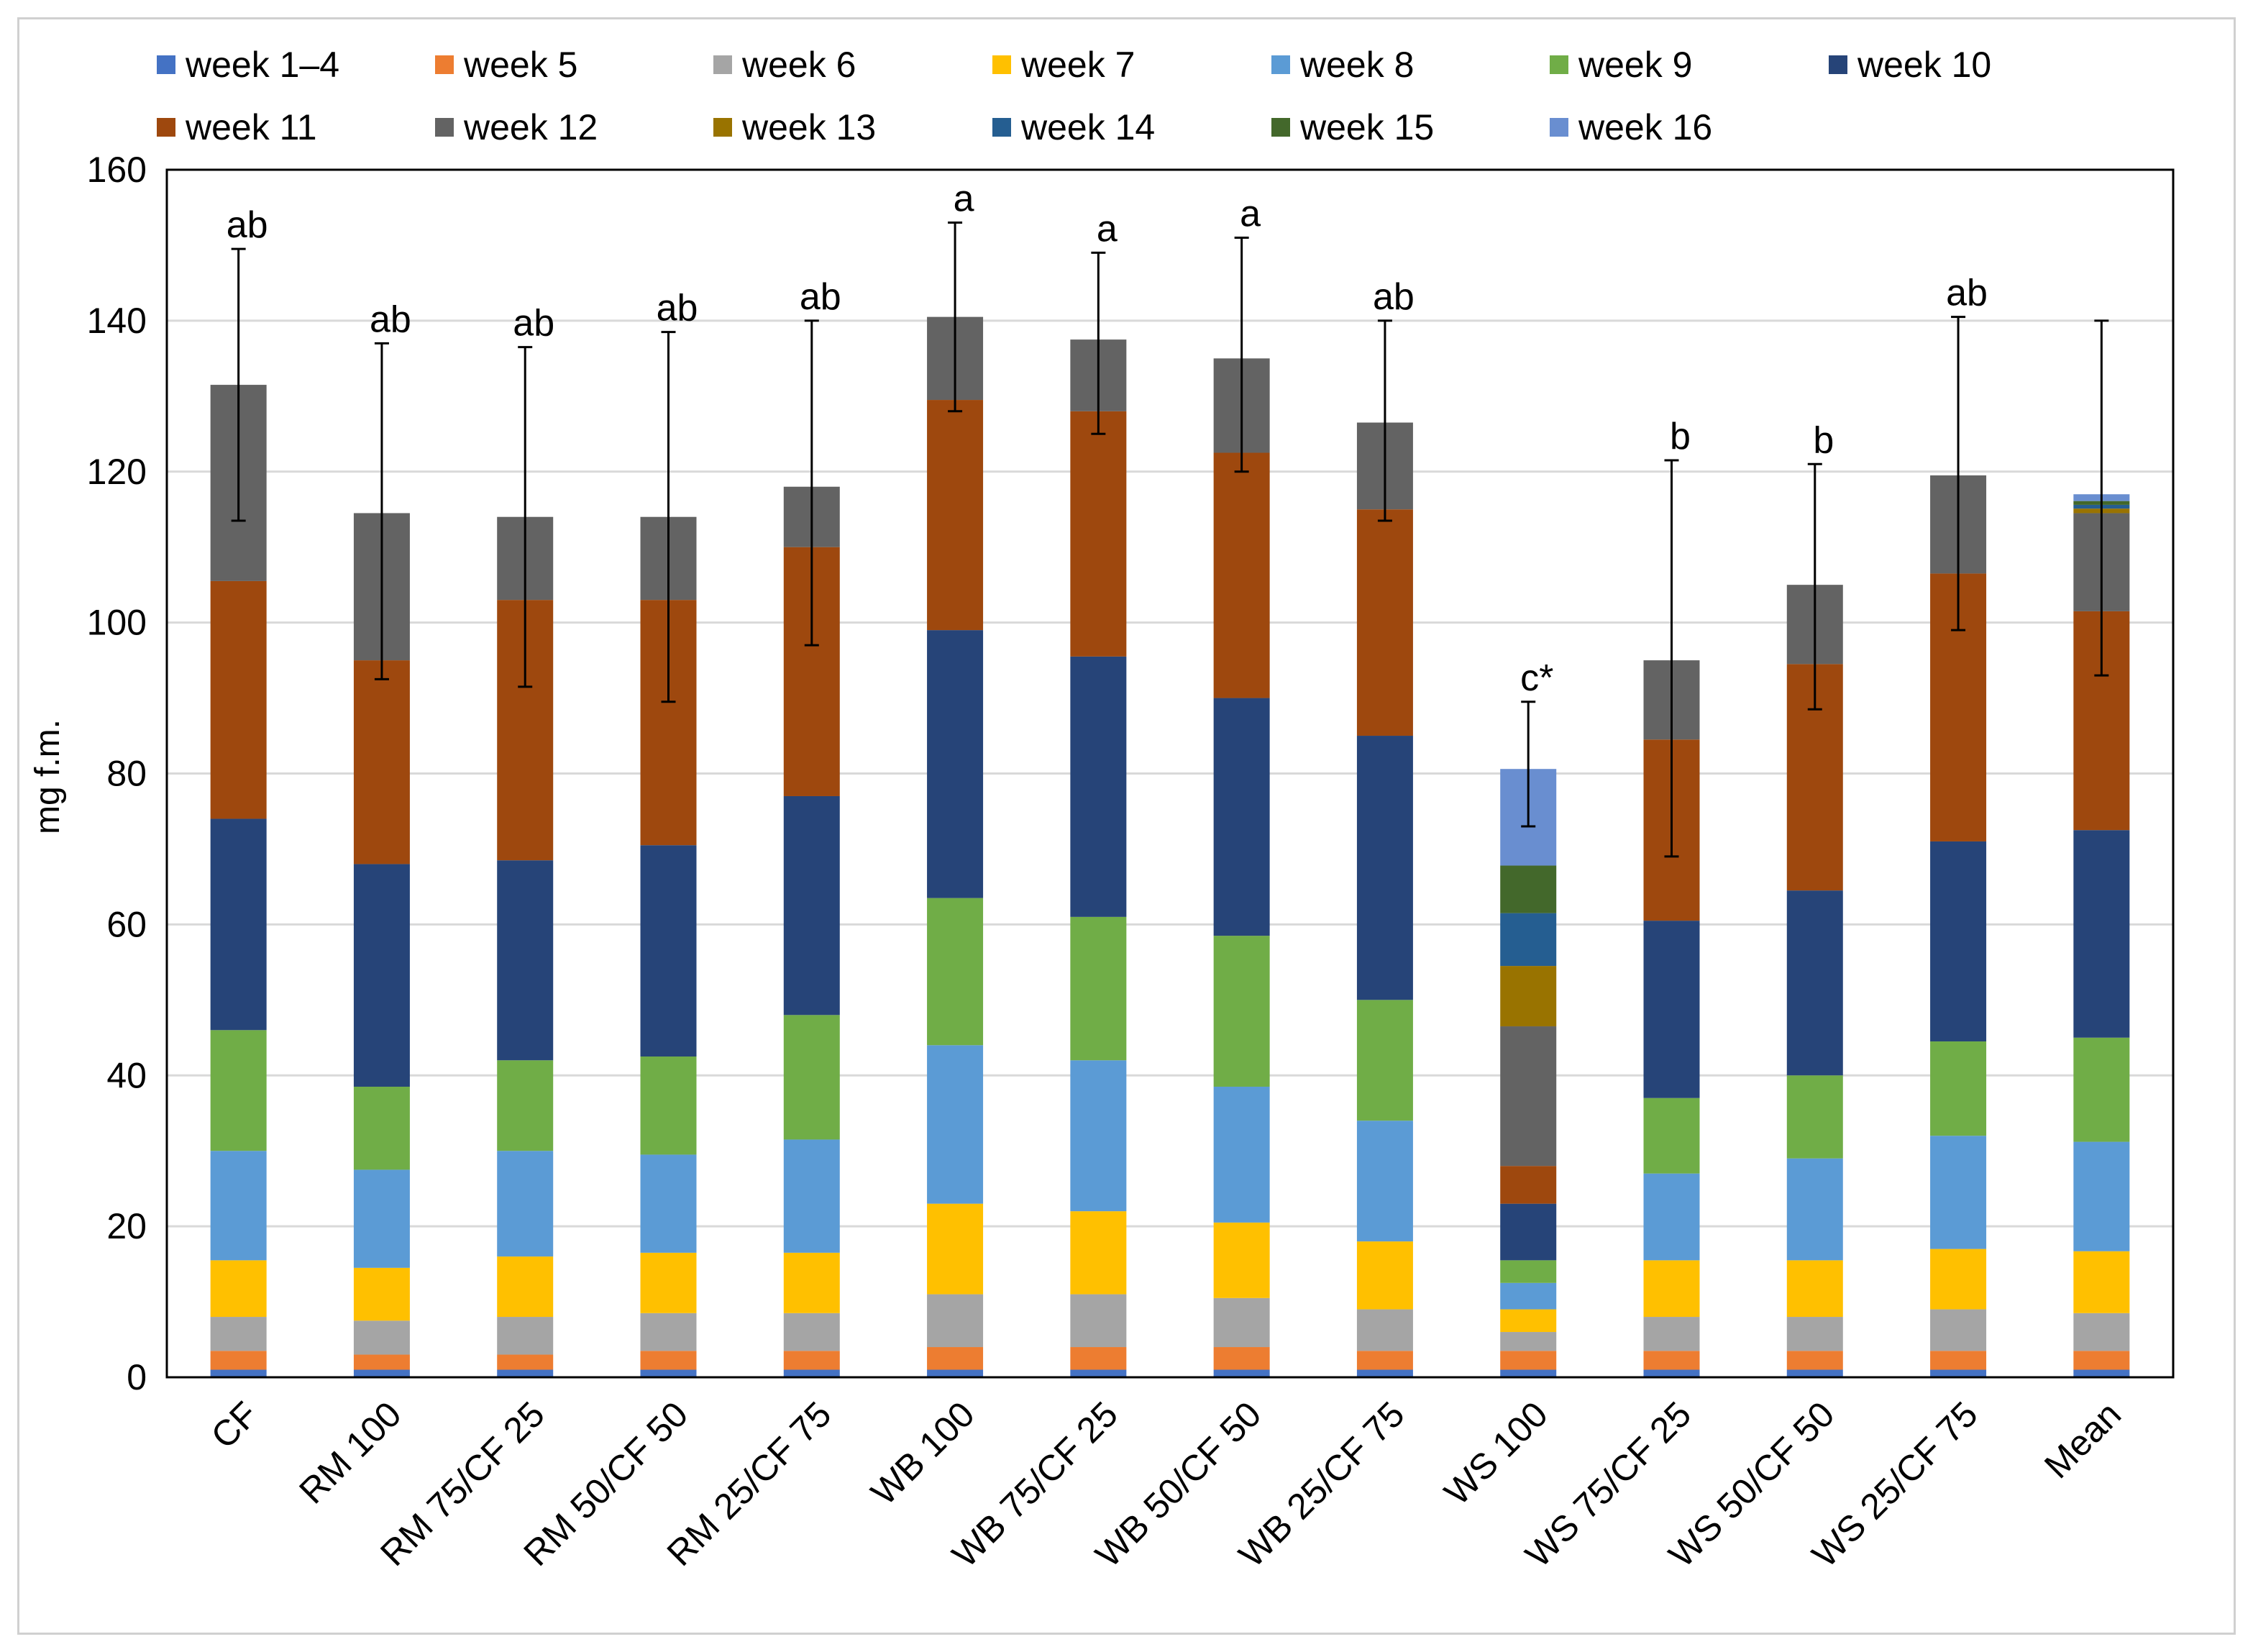 The width and height of the screenshot is (2253, 1652). Describe the element at coordinates (126, 1226) in the screenshot. I see `y-tick-label-20: 20` at that location.